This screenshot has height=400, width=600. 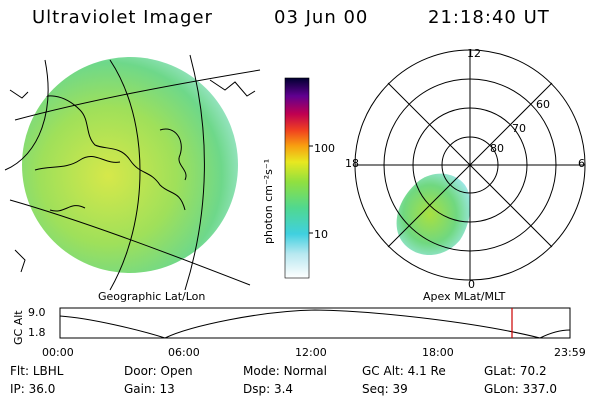 What do you see at coordinates (404, 371) in the screenshot?
I see `info-gc-alt: GC Alt: 4.1 Re` at bounding box center [404, 371].